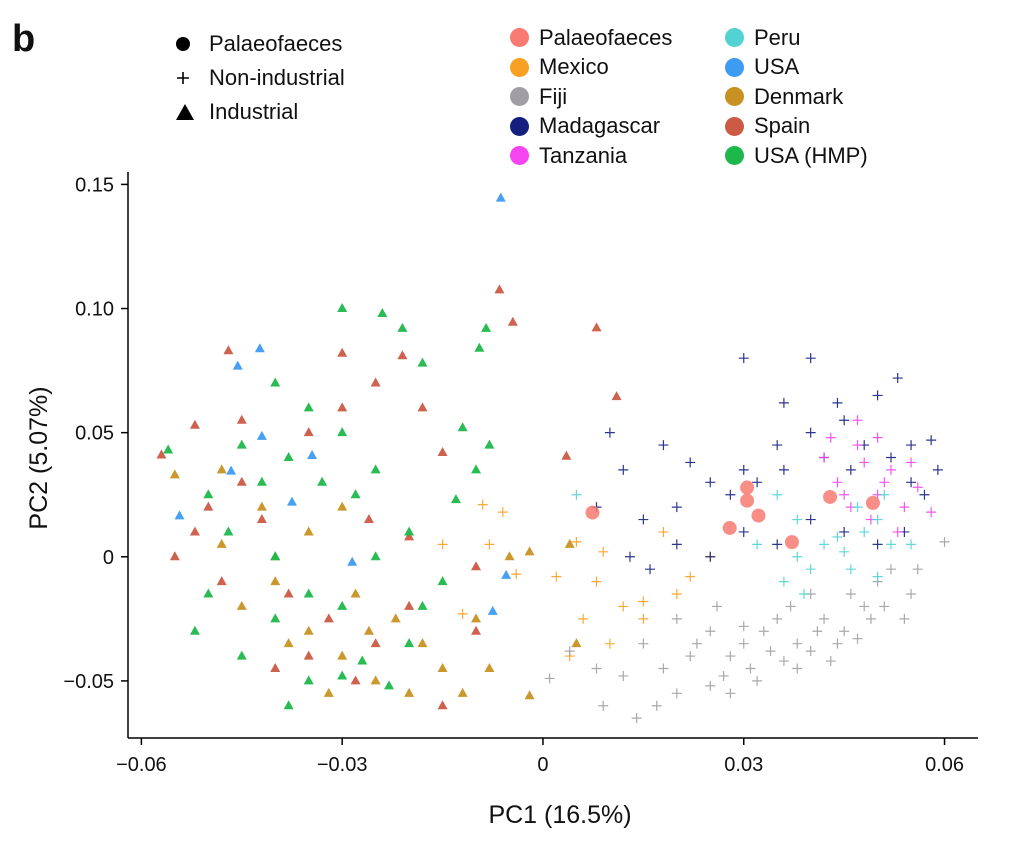 This screenshot has height=845, width=1009. I want to click on y-axis-title: PC2 (5.07%), so click(39, 457).